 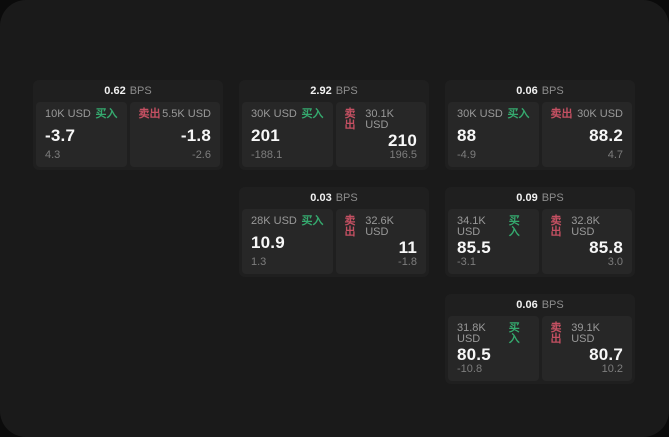 What do you see at coordinates (480, 114) in the screenshot?
I see `buy-amount: 30K USD` at bounding box center [480, 114].